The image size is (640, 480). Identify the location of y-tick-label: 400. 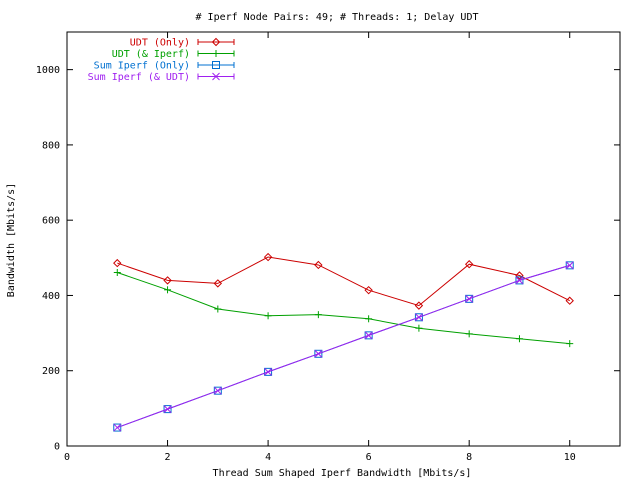
(51, 296).